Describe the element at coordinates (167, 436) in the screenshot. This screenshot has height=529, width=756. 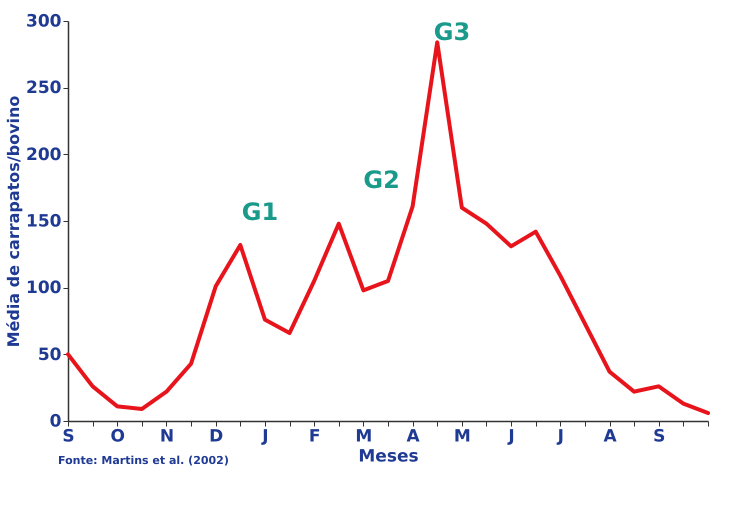
I see `x-tick-label: N` at that location.